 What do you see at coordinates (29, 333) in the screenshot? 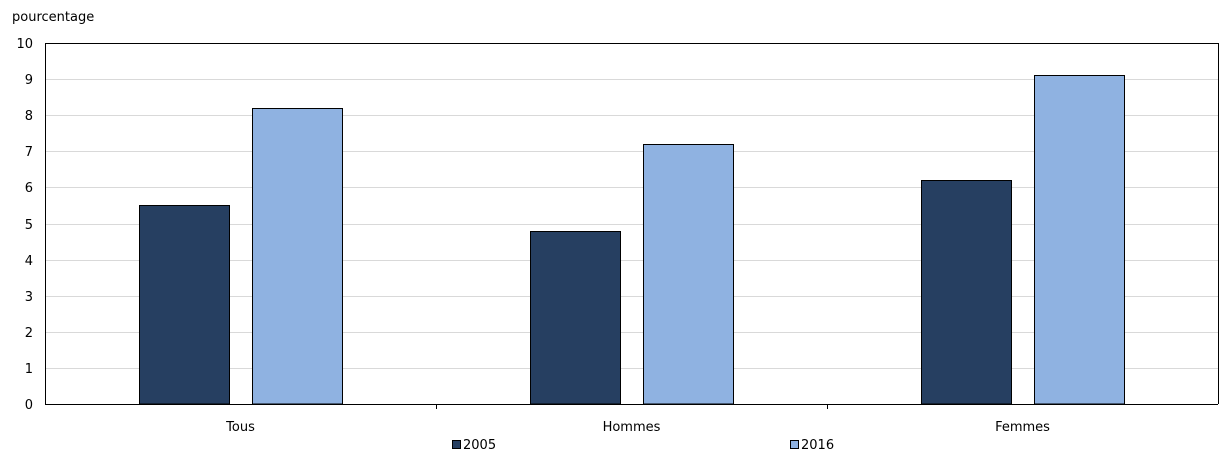
I see `y-tick-label: 2` at bounding box center [29, 333].